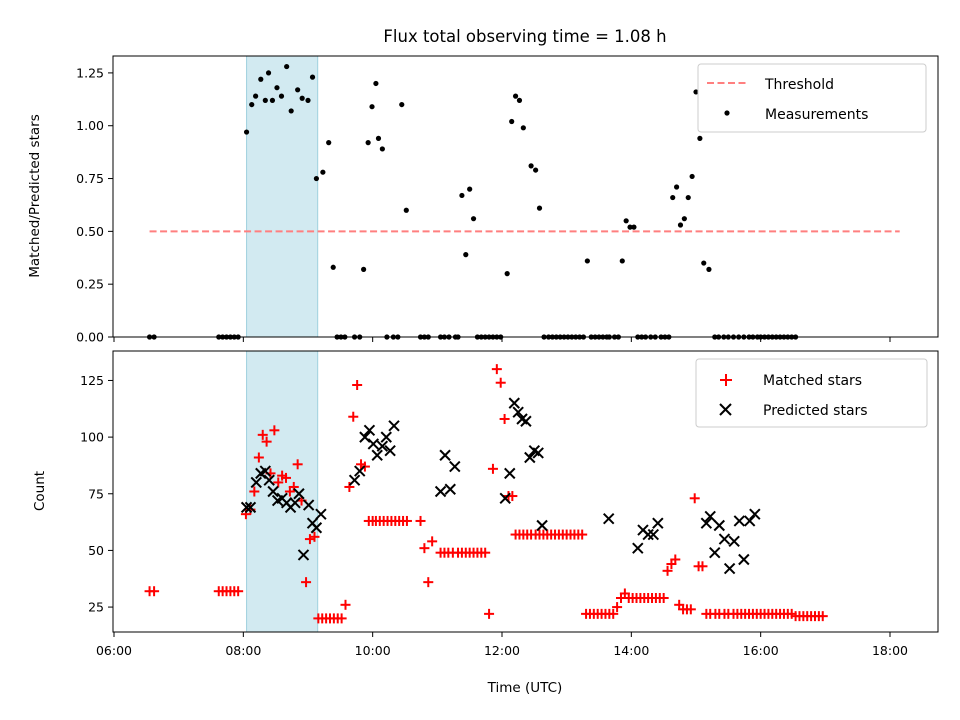 Image resolution: width=960 pixels, height=720 pixels. What do you see at coordinates (40, 491) in the screenshot?
I see `bottom-y-axis-label: Count` at bounding box center [40, 491].